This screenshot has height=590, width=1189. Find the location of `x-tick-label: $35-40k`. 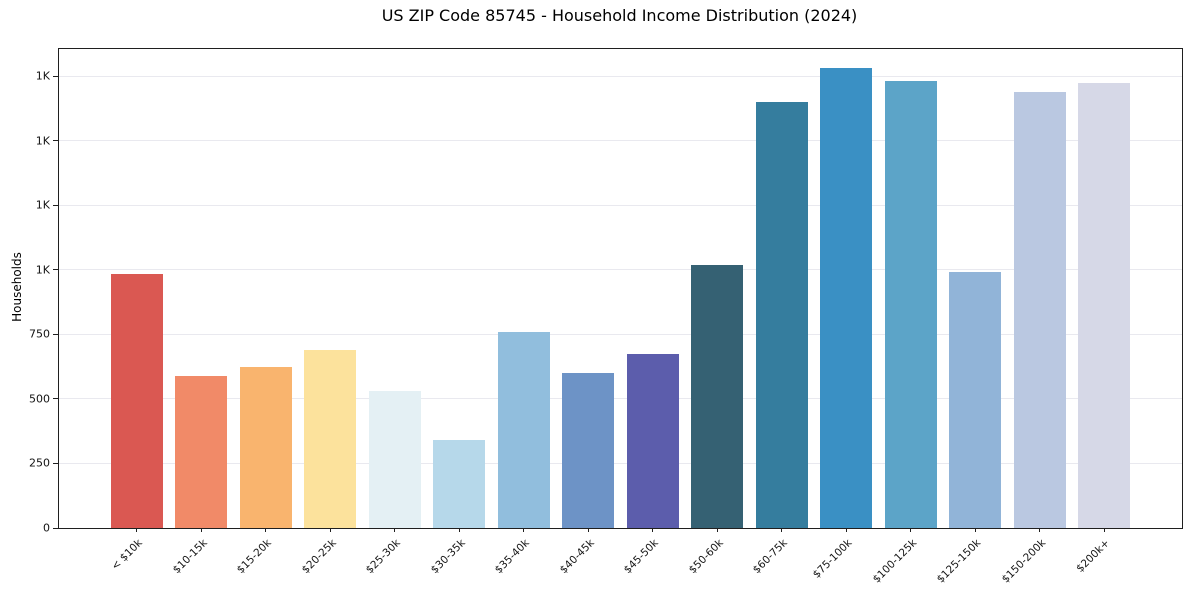

x-tick-label: $35-40k is located at coordinates (512, 557).